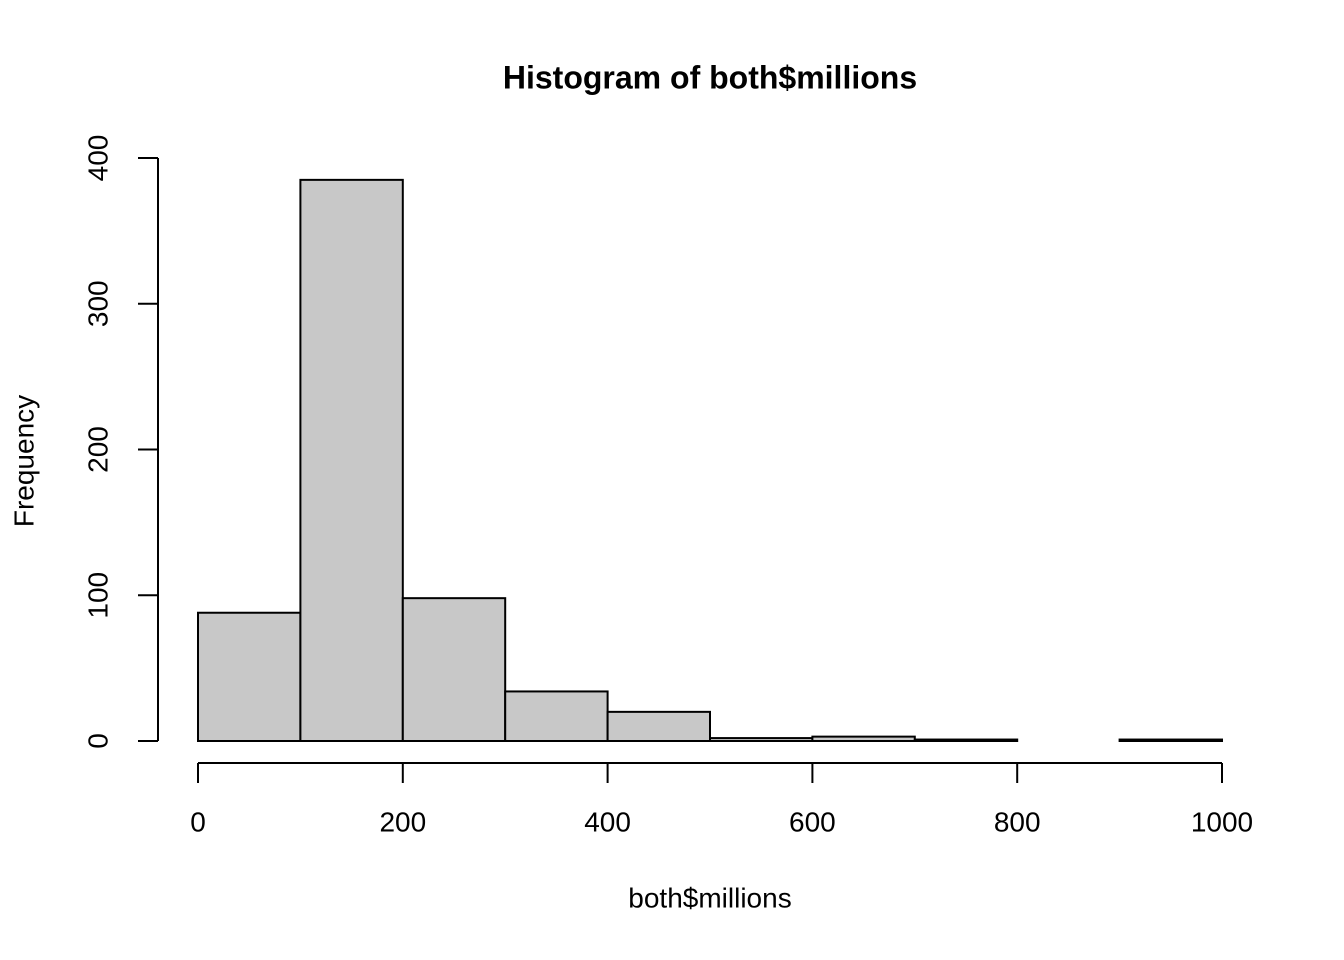 The image size is (1344, 960). I want to click on y-tick-label: 100, so click(97, 595).